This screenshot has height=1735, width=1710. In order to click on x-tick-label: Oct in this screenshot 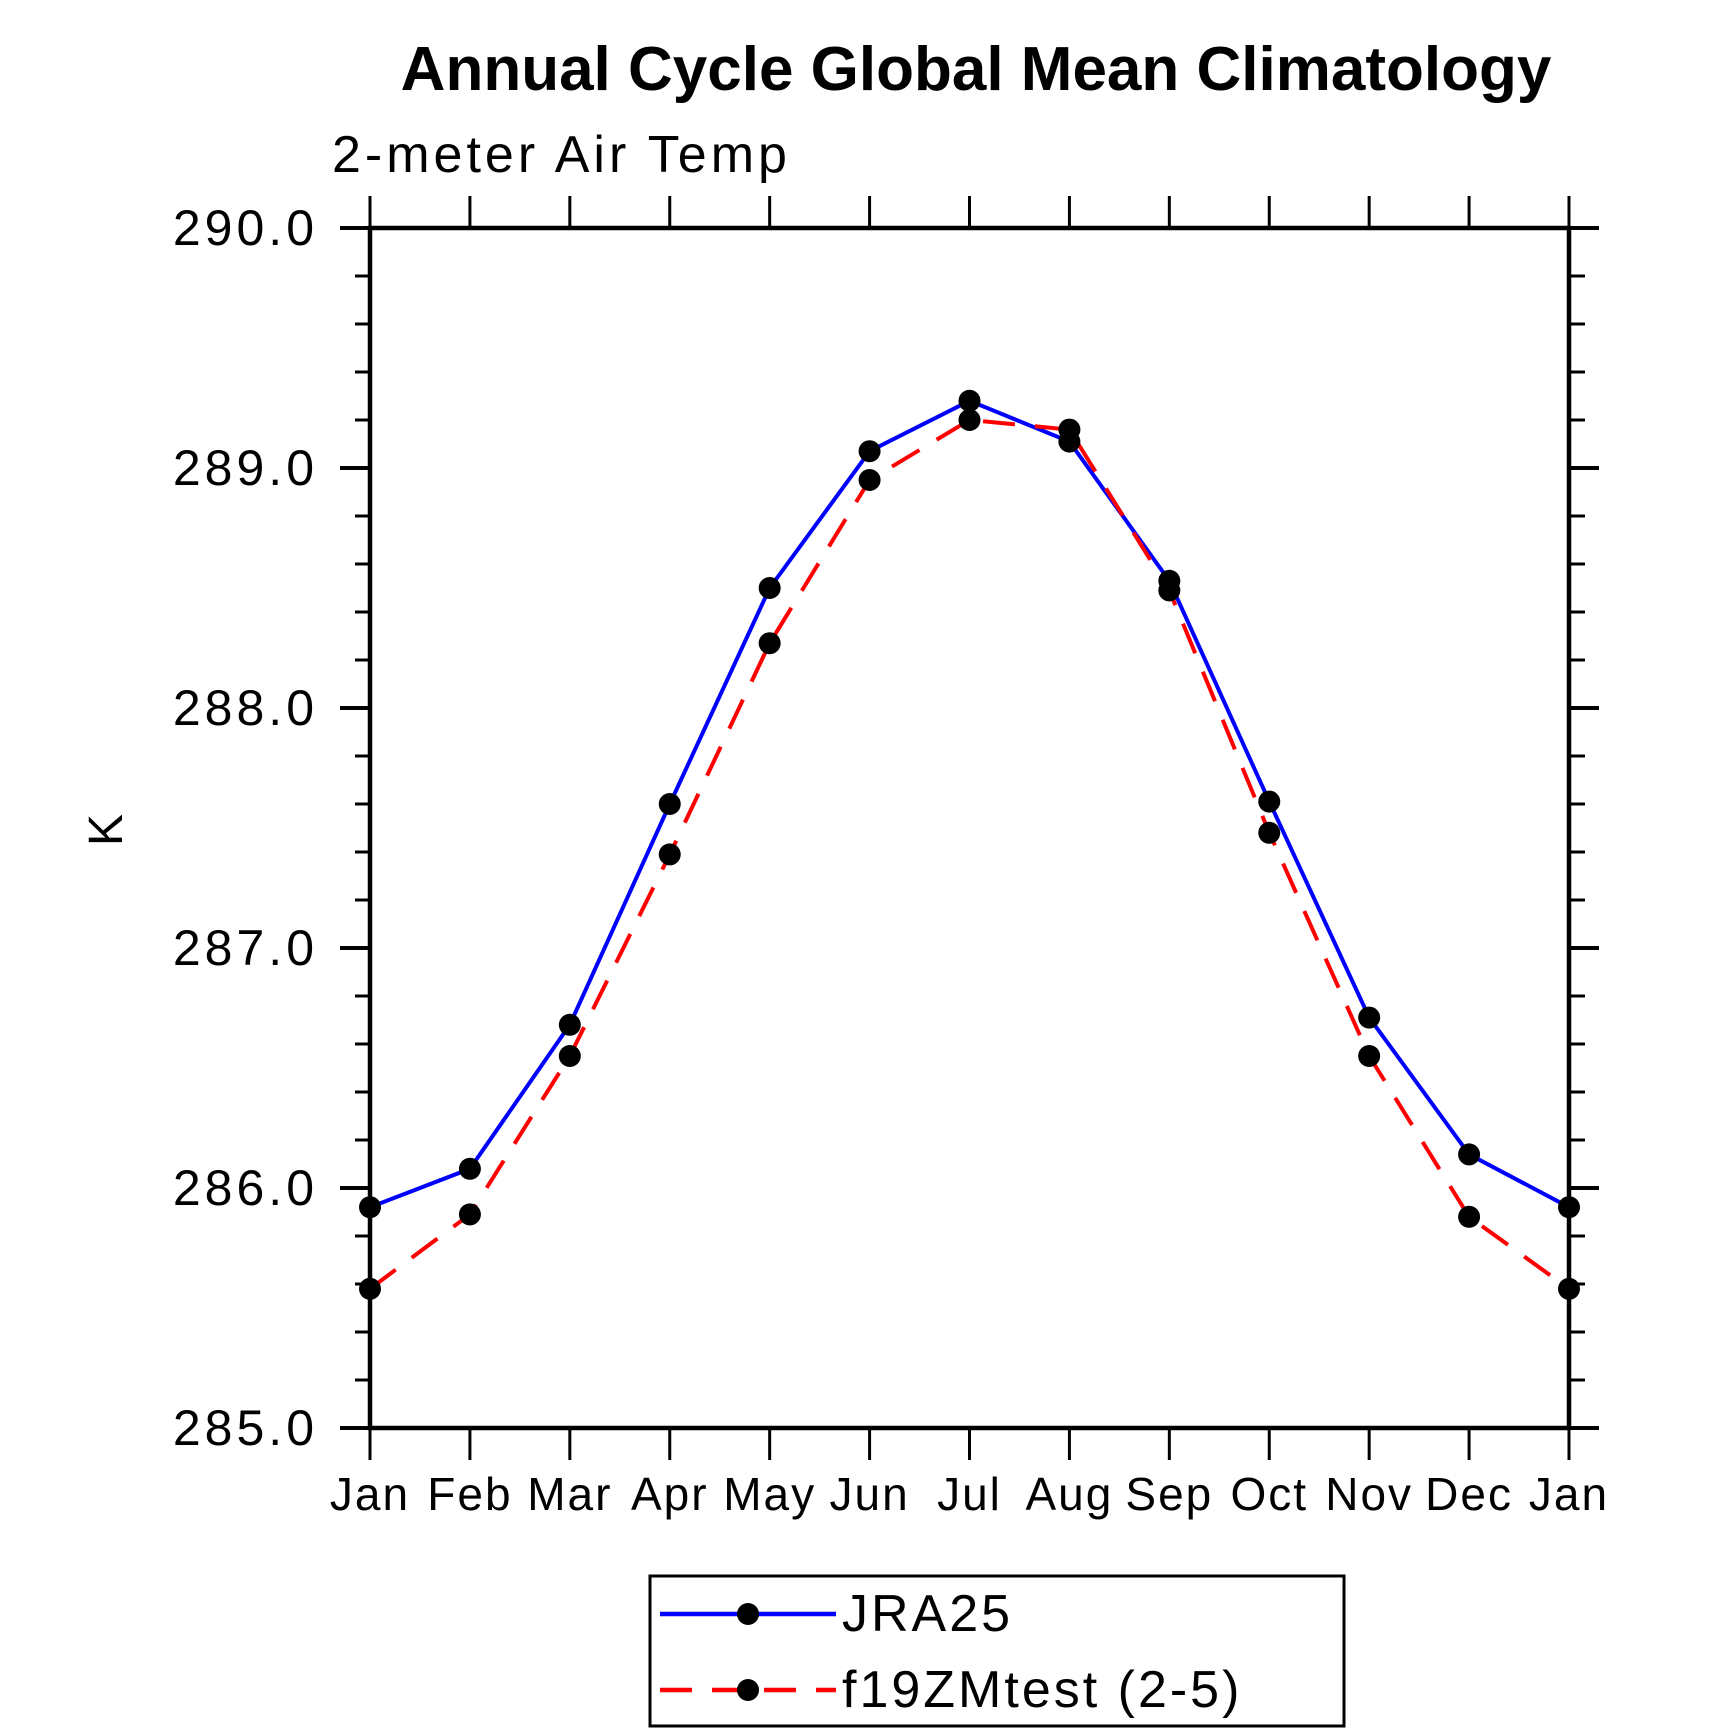, I will do `click(1269, 1494)`.